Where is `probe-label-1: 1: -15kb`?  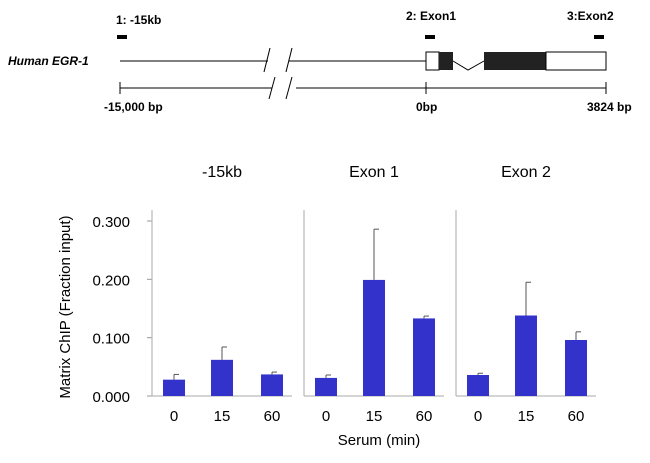 probe-label-1: 1: -15kb is located at coordinates (138, 20).